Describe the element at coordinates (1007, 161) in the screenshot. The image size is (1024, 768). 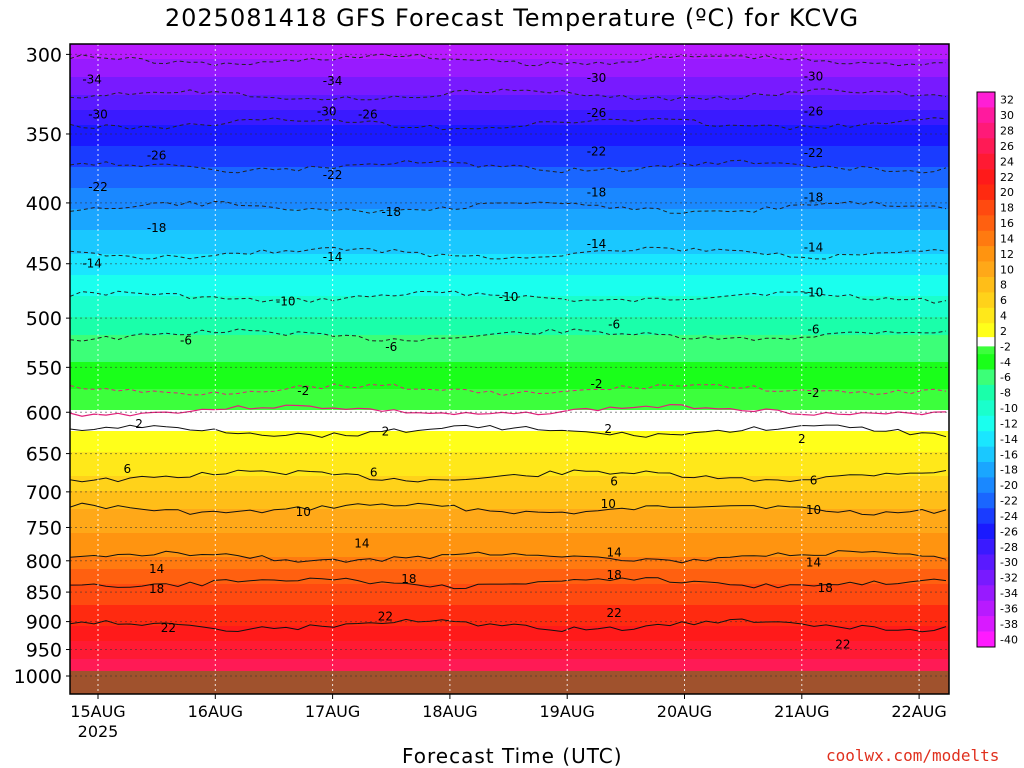
I see `colorbar-label: 24` at that location.